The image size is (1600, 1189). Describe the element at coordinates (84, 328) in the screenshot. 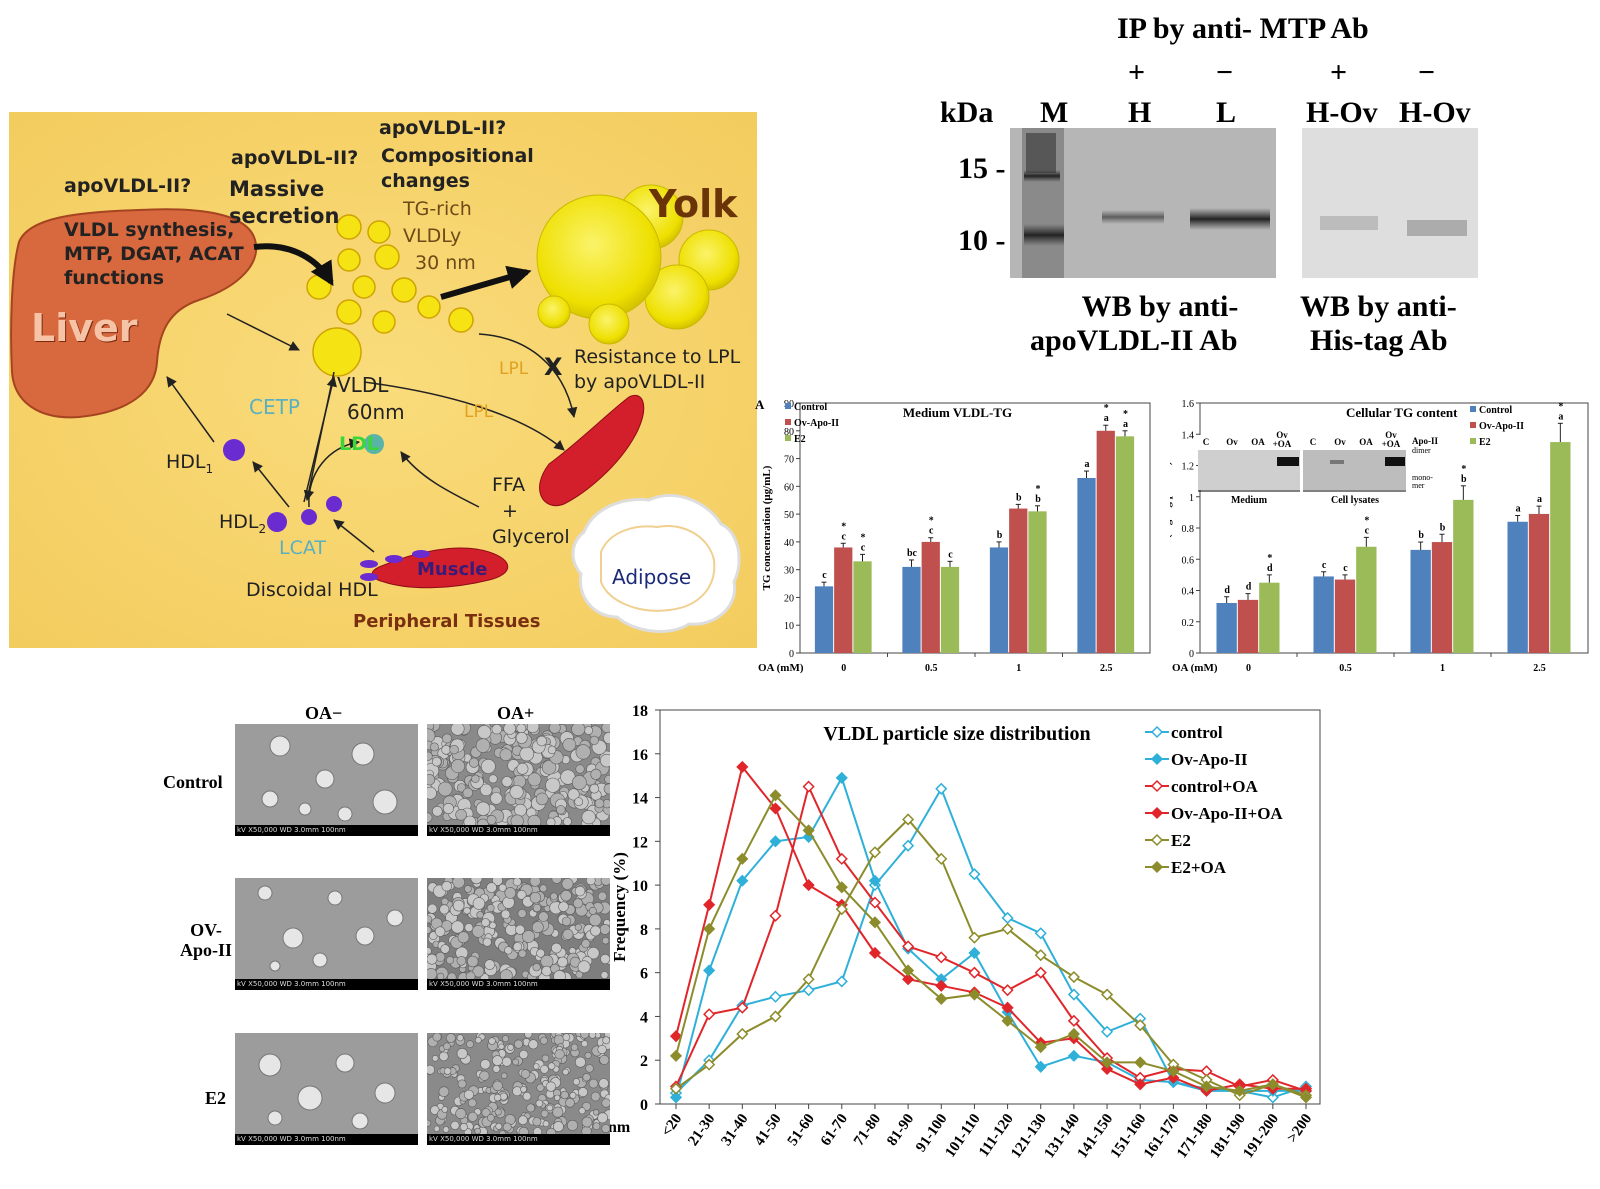

I see `liver-label: Liver` at that location.